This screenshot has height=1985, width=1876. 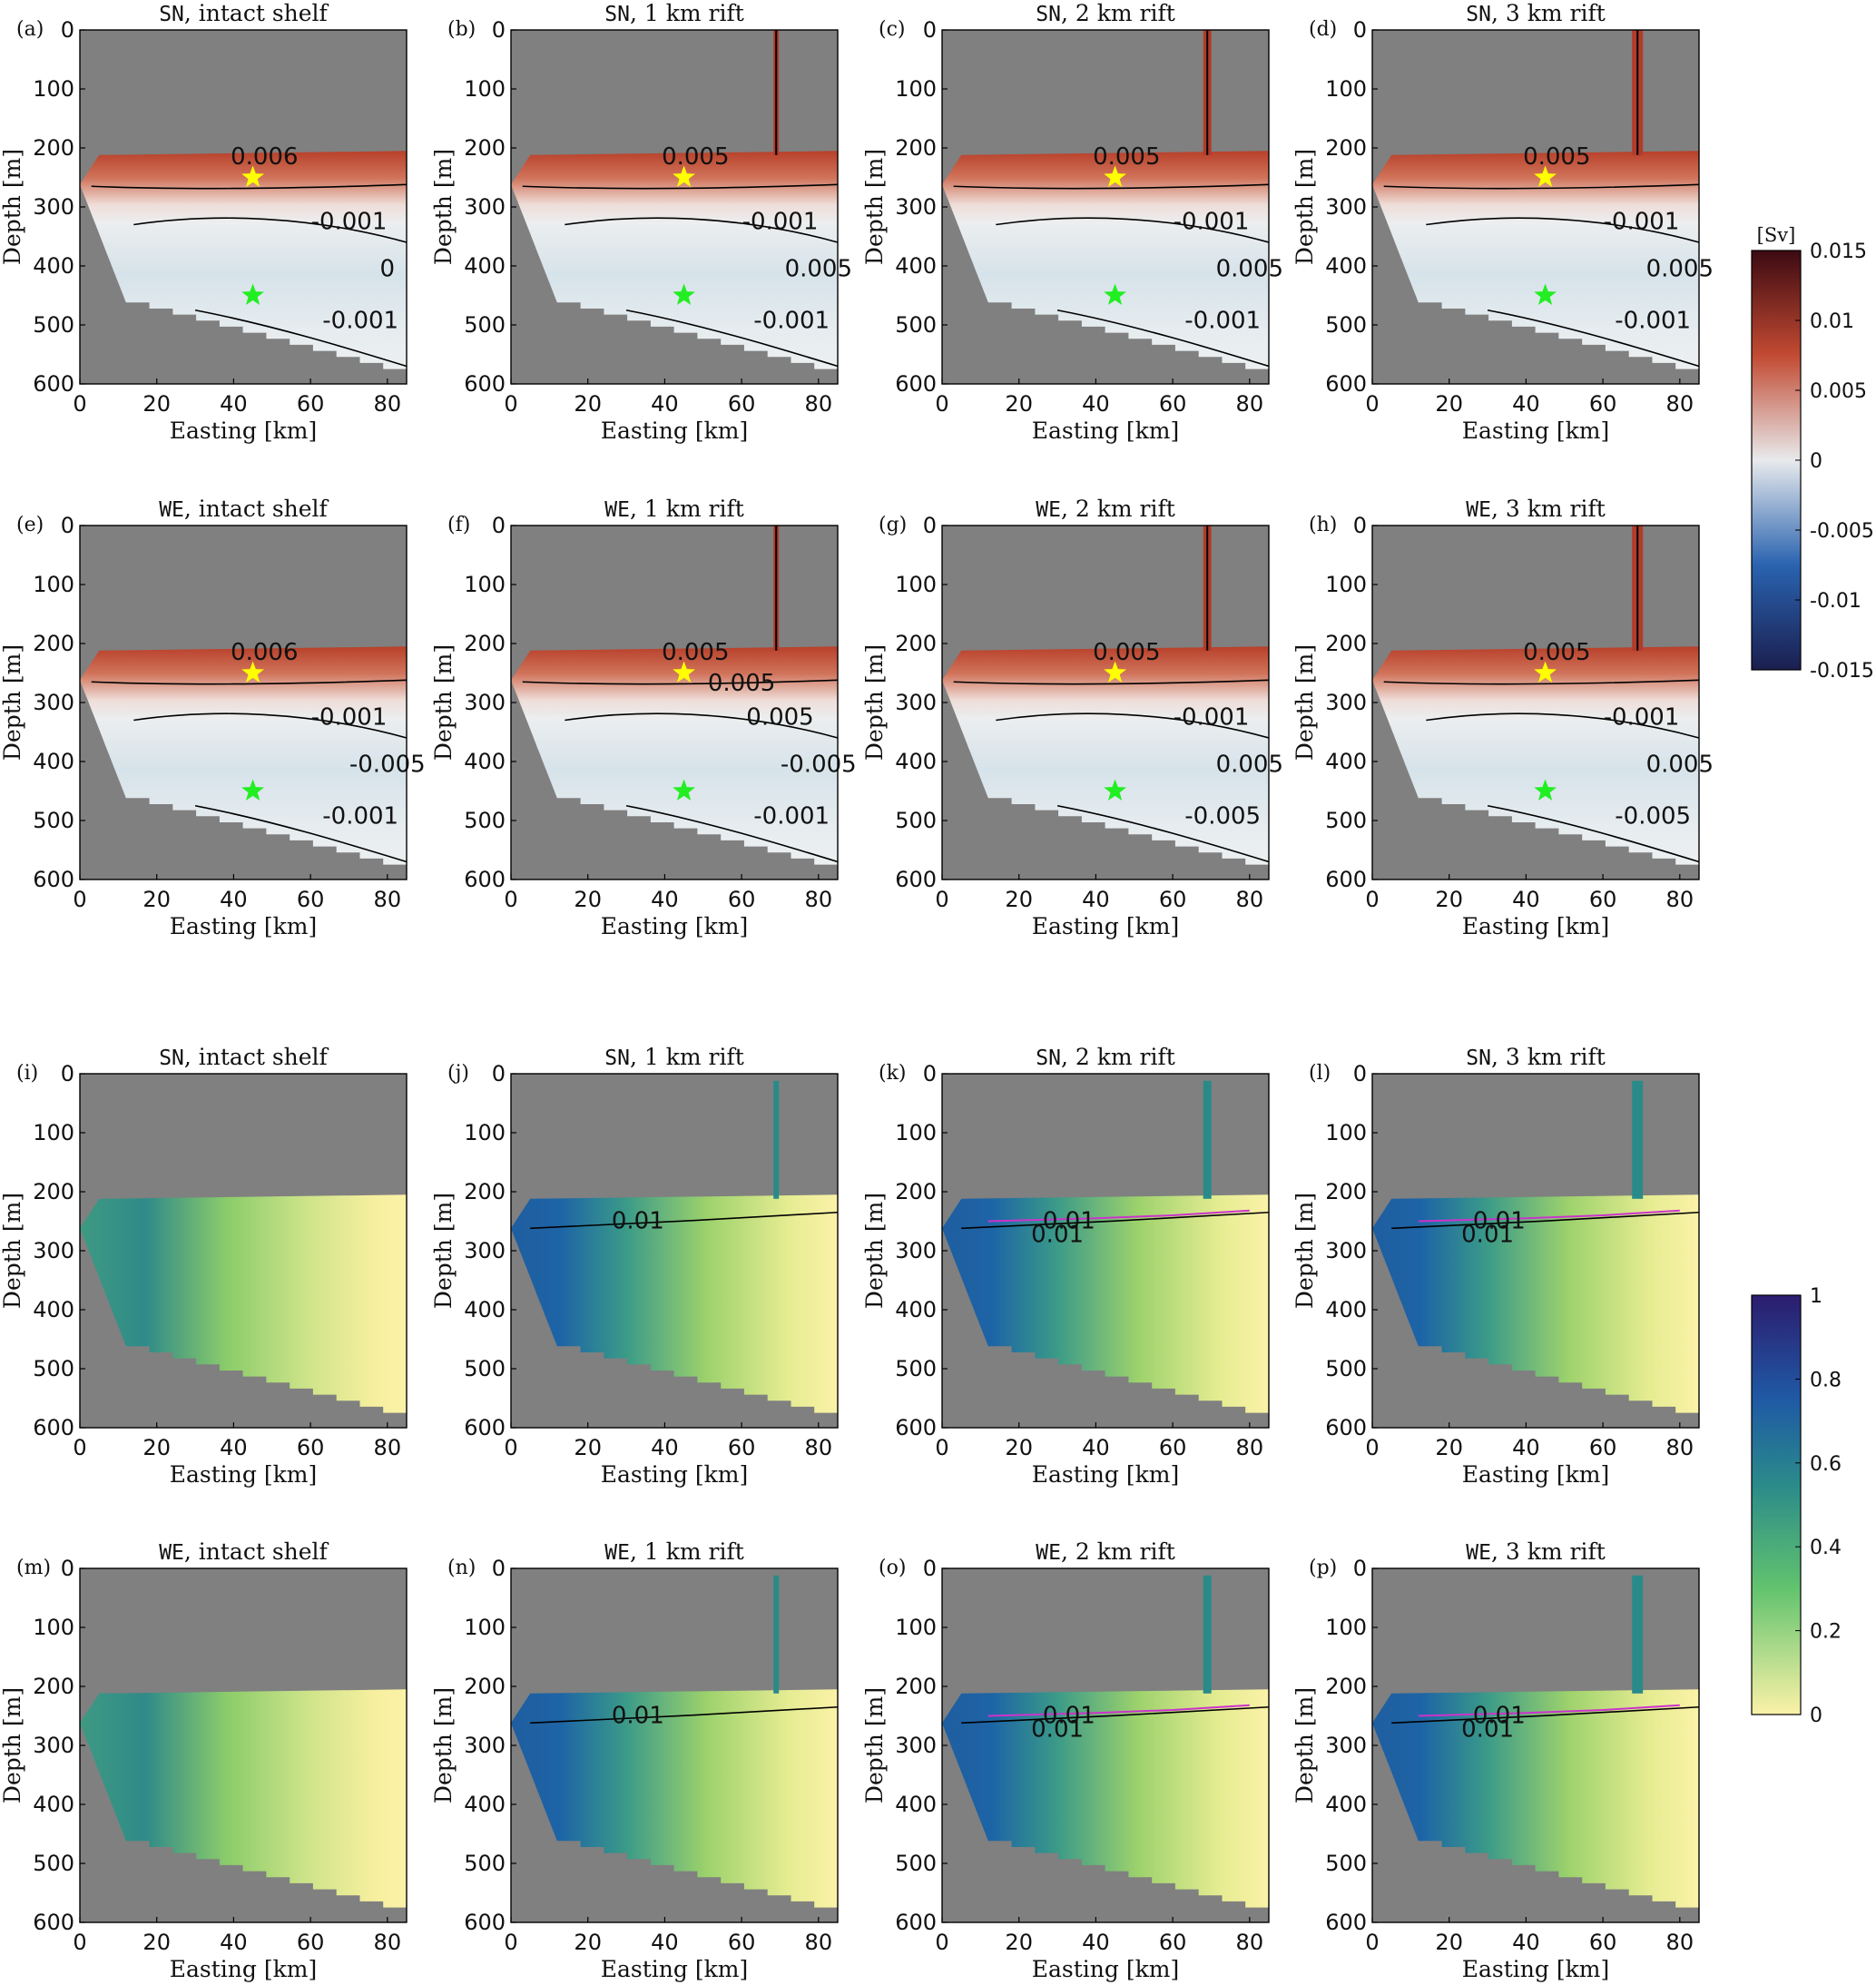 I want to click on contour-fraction, so click(x=685, y=1220).